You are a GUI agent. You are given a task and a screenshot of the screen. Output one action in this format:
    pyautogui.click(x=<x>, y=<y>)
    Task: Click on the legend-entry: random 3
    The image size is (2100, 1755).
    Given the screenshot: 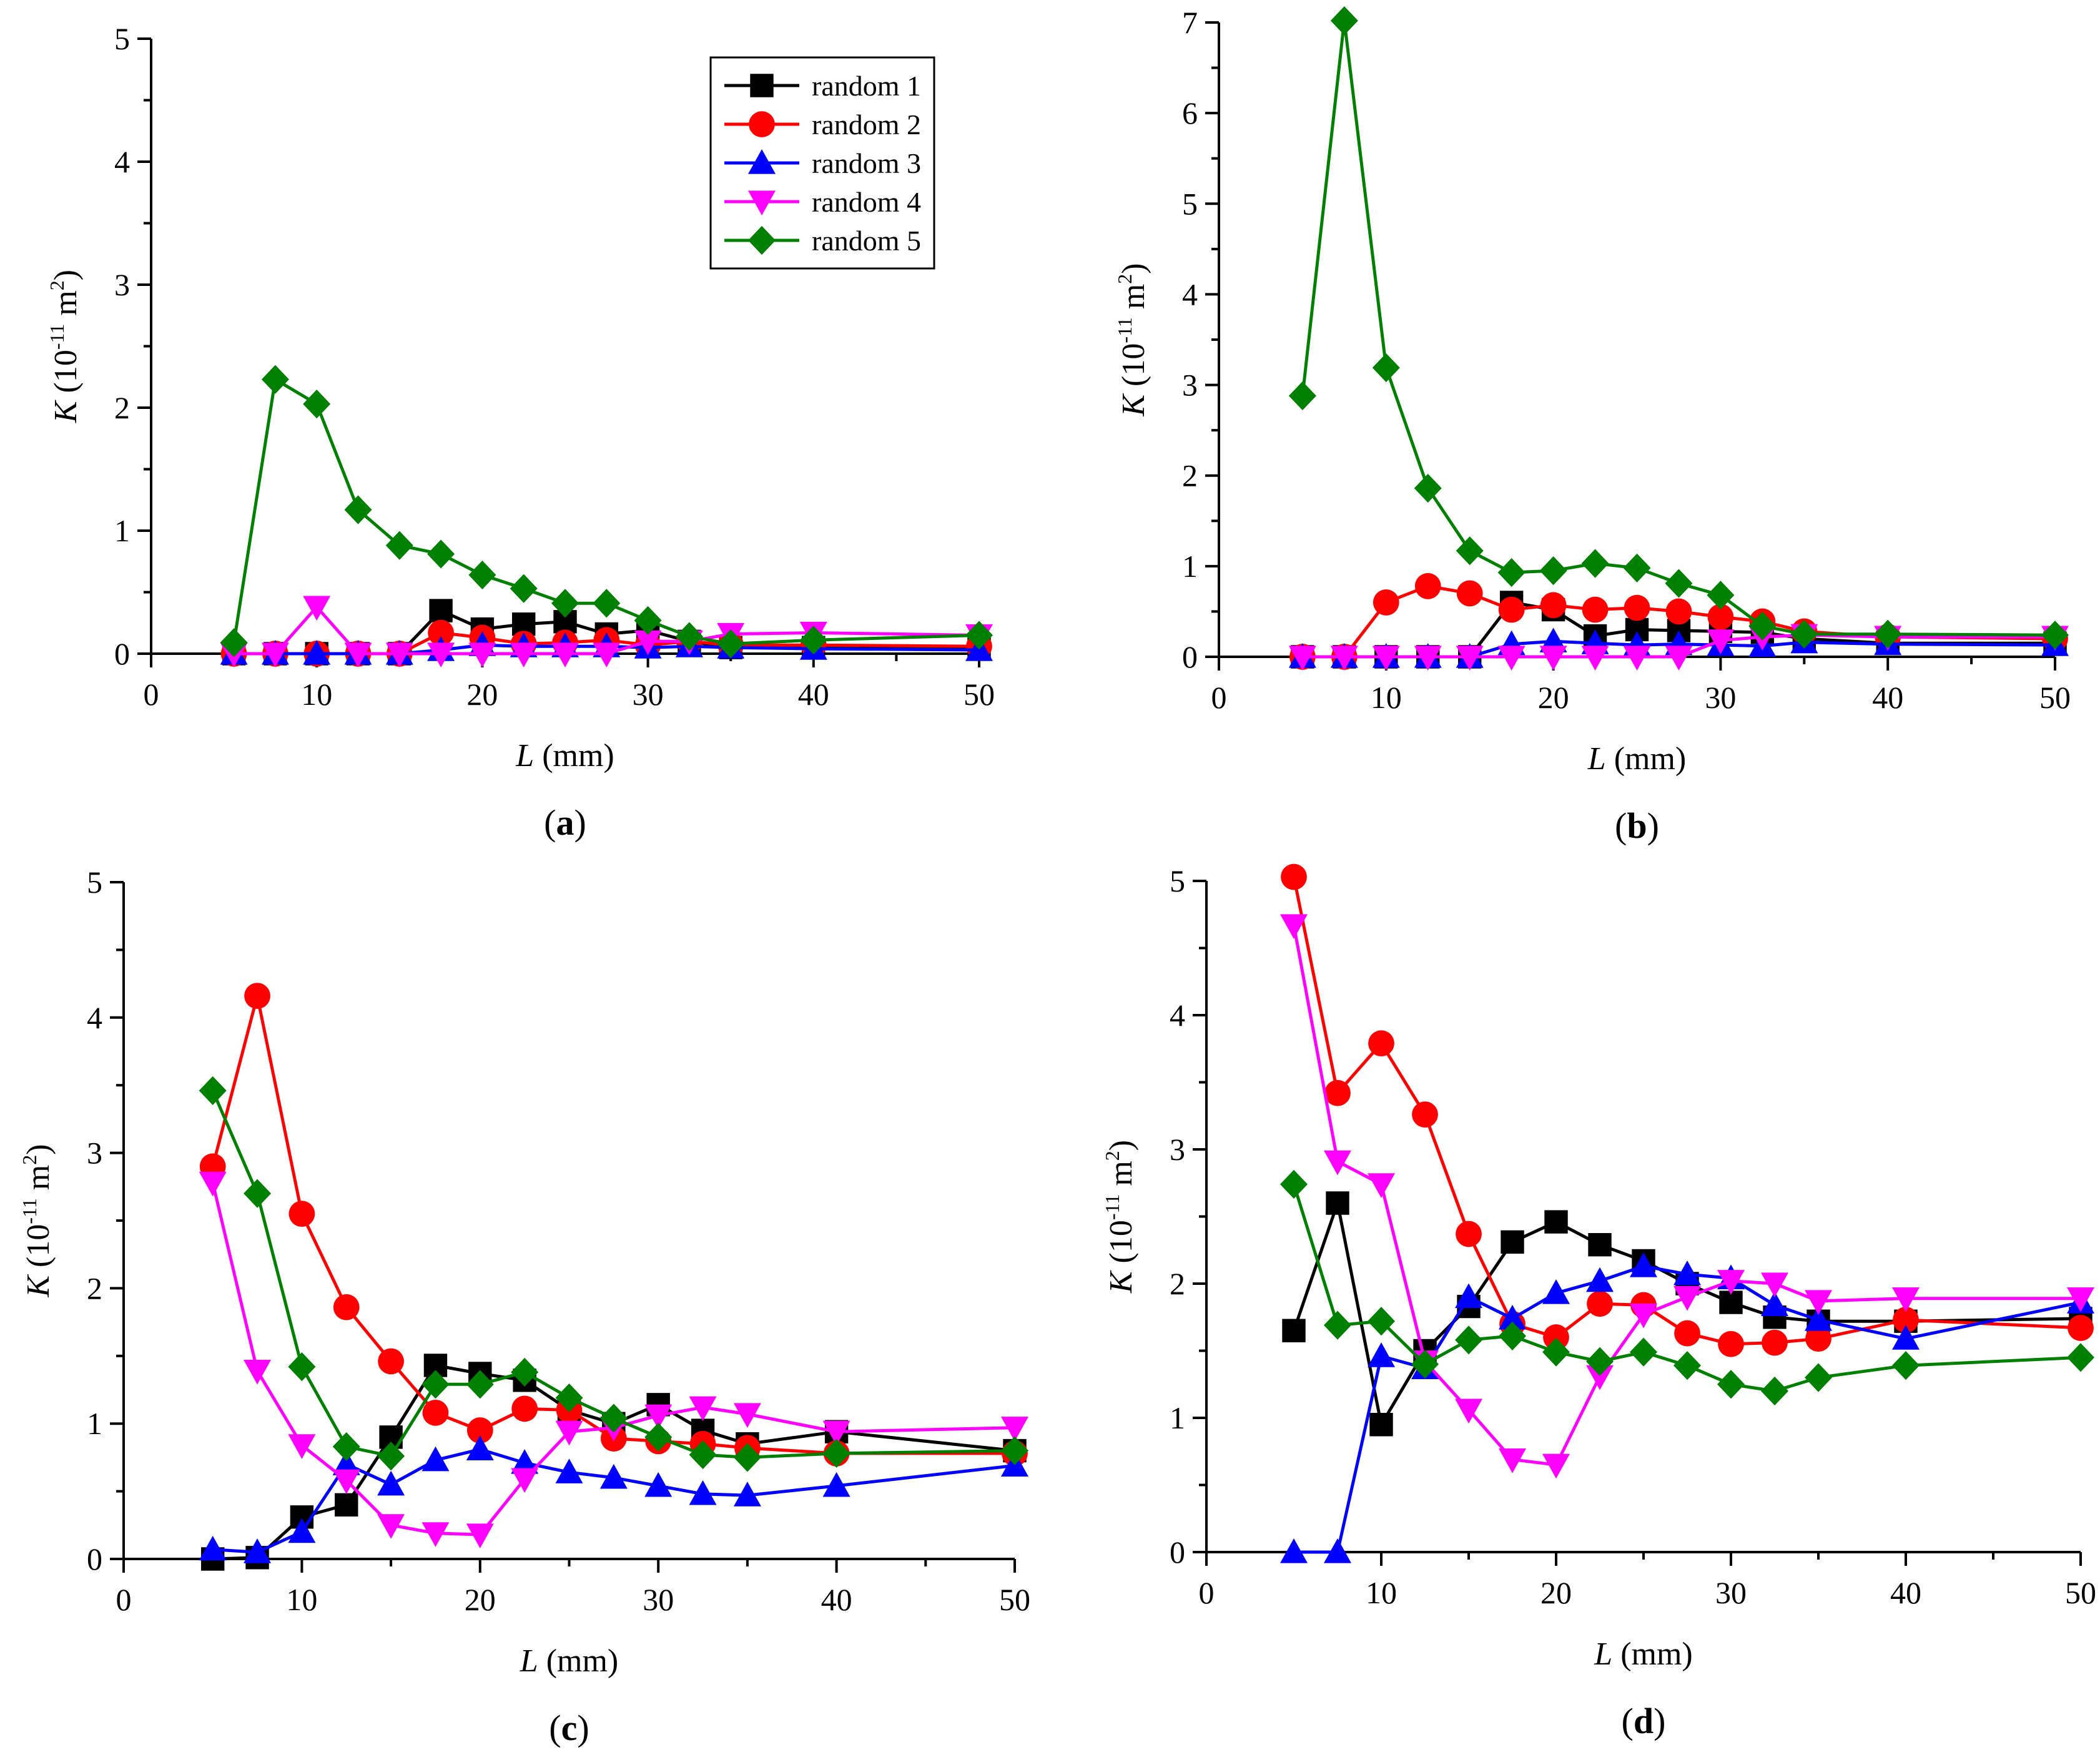 What is the action you would take?
    pyautogui.click(x=822, y=163)
    